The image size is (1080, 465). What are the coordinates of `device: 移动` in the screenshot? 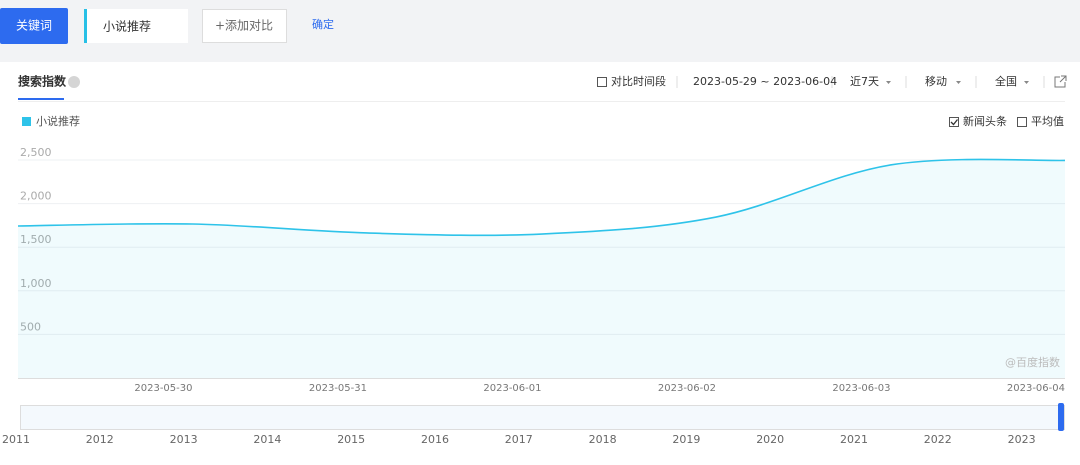 It's located at (936, 81).